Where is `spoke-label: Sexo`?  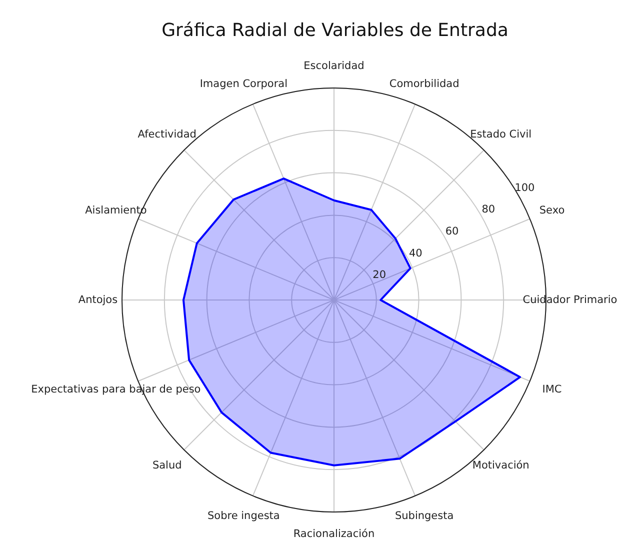
spoke-label: Sexo is located at coordinates (552, 210).